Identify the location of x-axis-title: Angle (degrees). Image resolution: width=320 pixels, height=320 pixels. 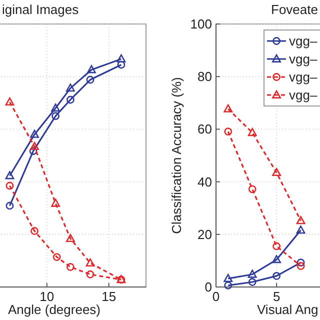
(54, 309).